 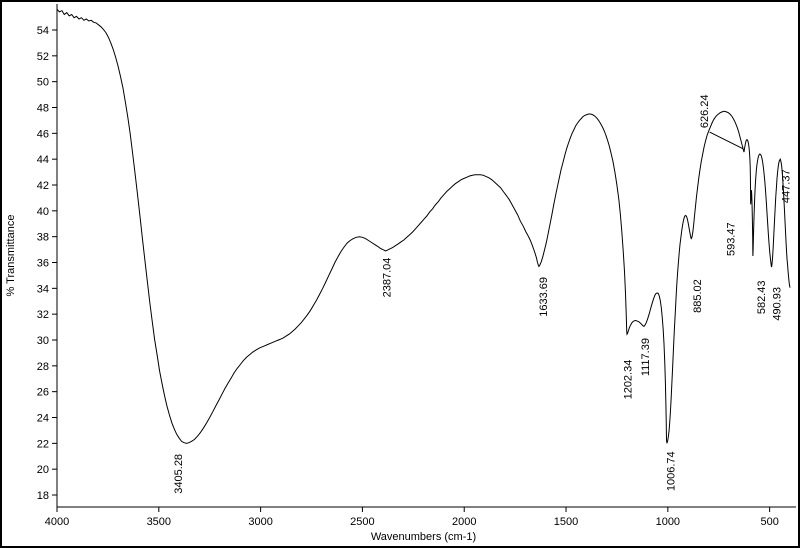 I want to click on x-tick-label: 4000, so click(x=57, y=522).